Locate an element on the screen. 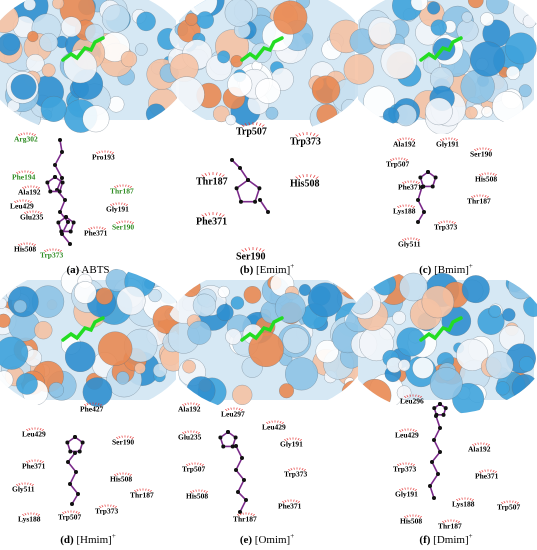 The image size is (537, 550). residue-label: Leu429 is located at coordinates (407, 435).